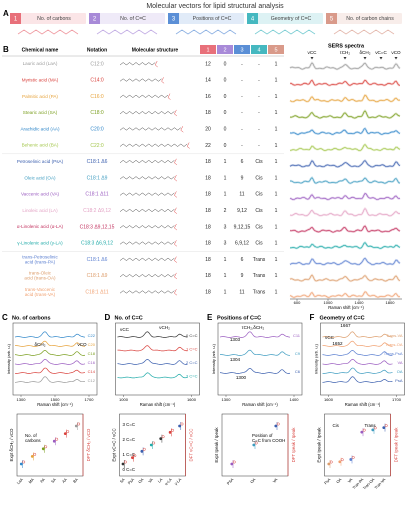 Image resolution: width=409 pixels, height=505 pixels. What do you see at coordinates (129, 439) in the screenshot?
I see `annotation: 2 C=C` at bounding box center [129, 439].